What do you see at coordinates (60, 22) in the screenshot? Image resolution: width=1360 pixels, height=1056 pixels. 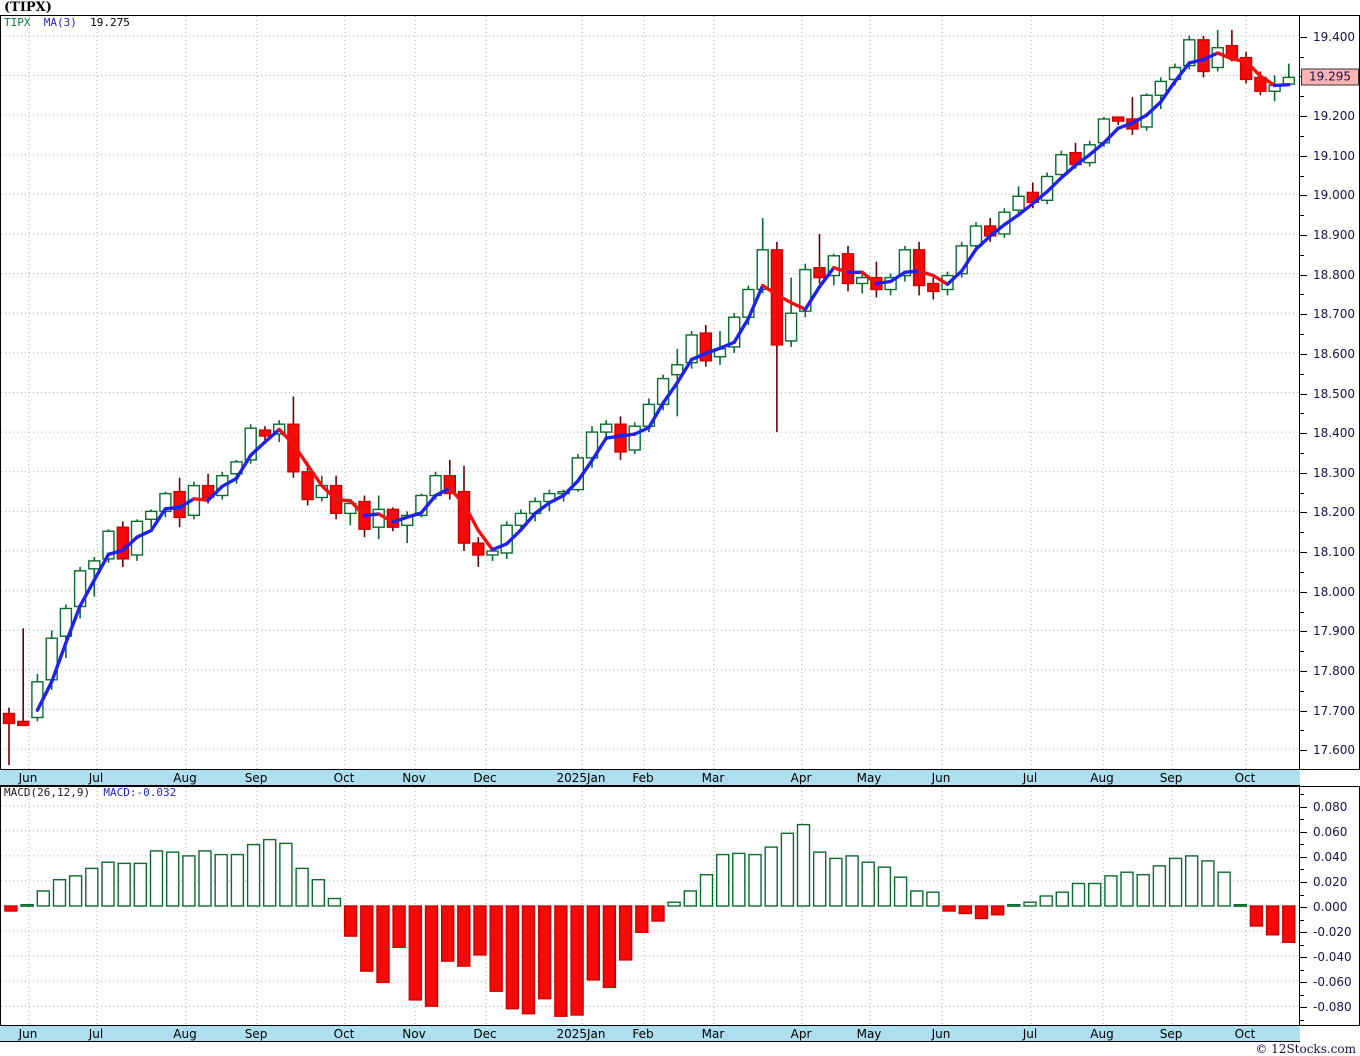 I see `legend-ma-label: MA(3)` at bounding box center [60, 22].